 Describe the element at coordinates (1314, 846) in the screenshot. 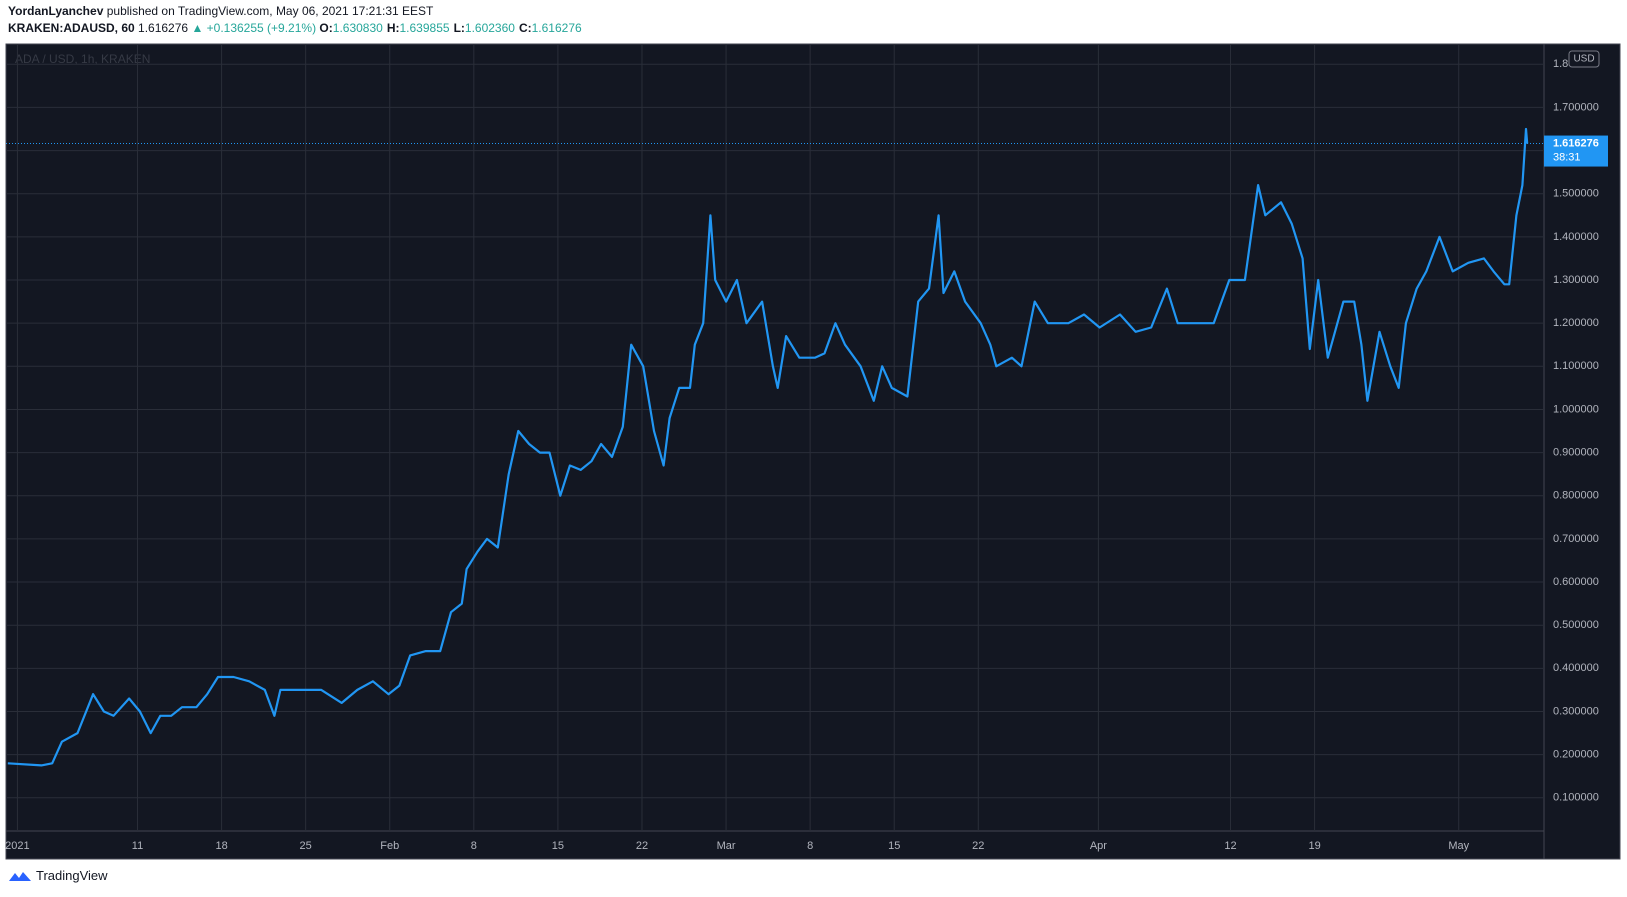

I see `x-tick-label: 19` at that location.